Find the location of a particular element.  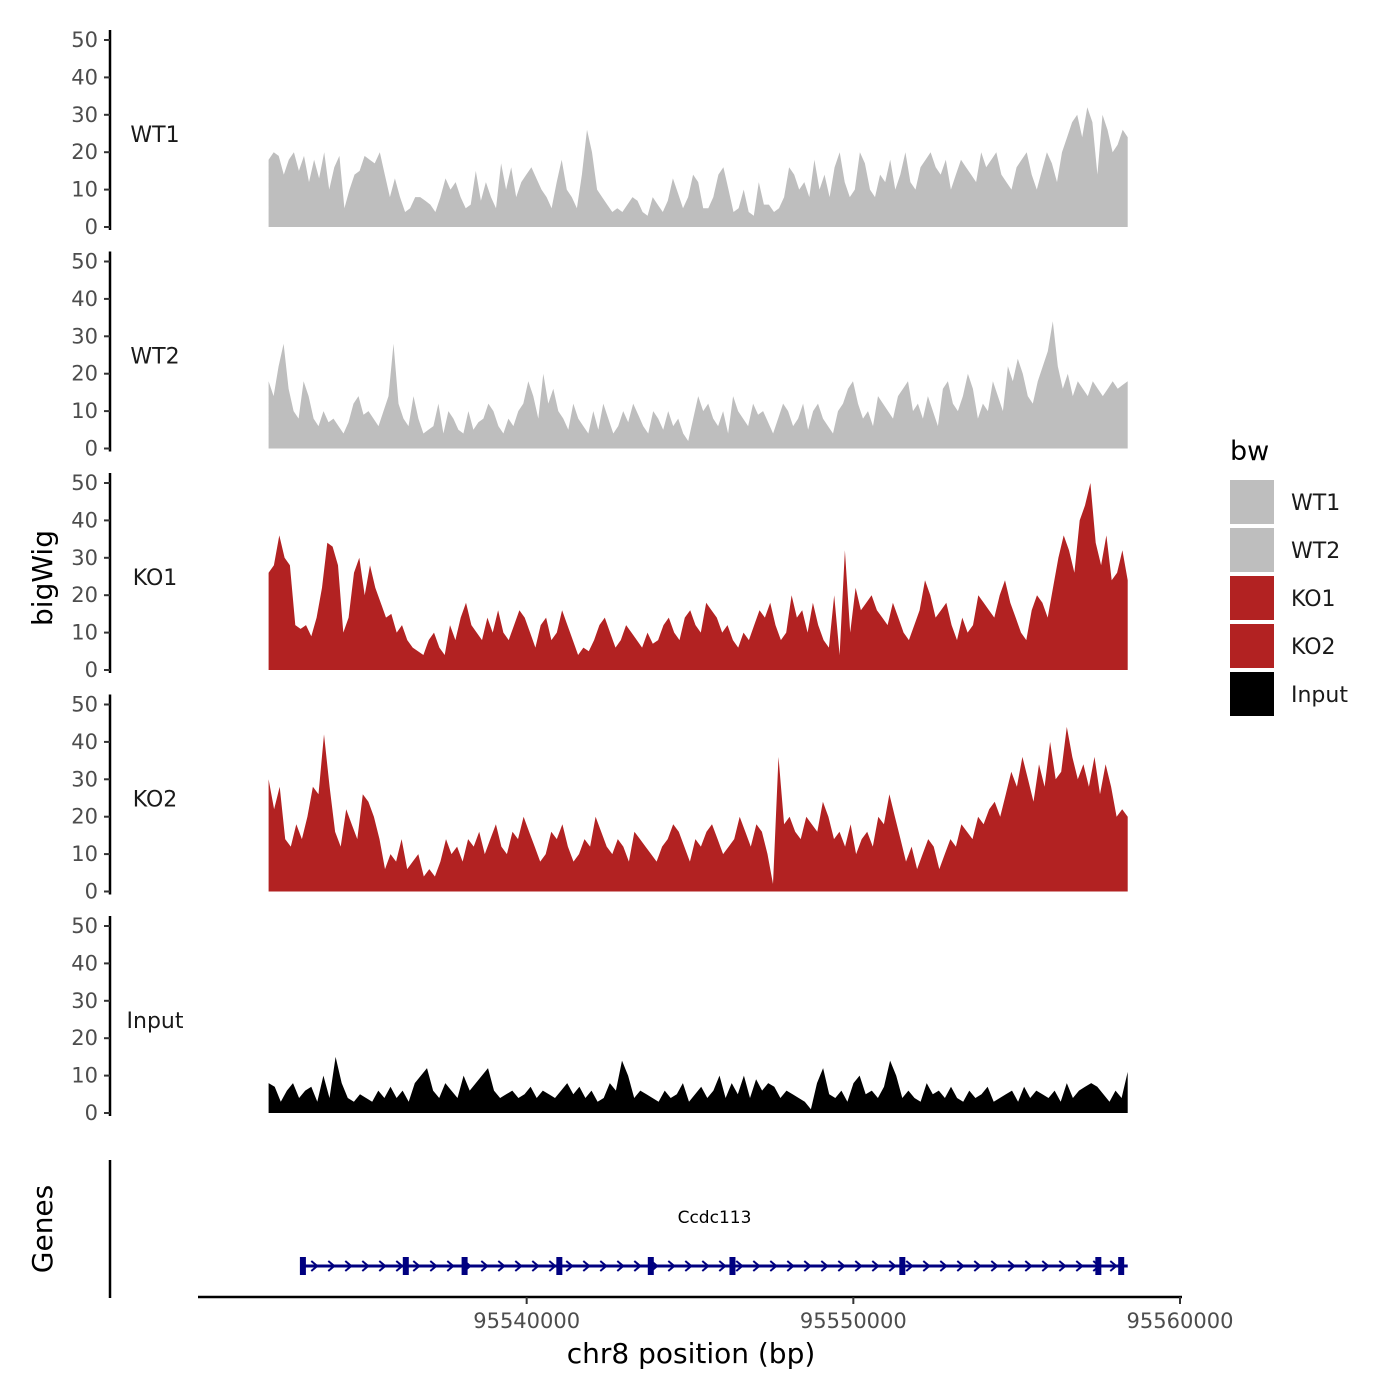

signal-area-wt1 is located at coordinates (698, 167).